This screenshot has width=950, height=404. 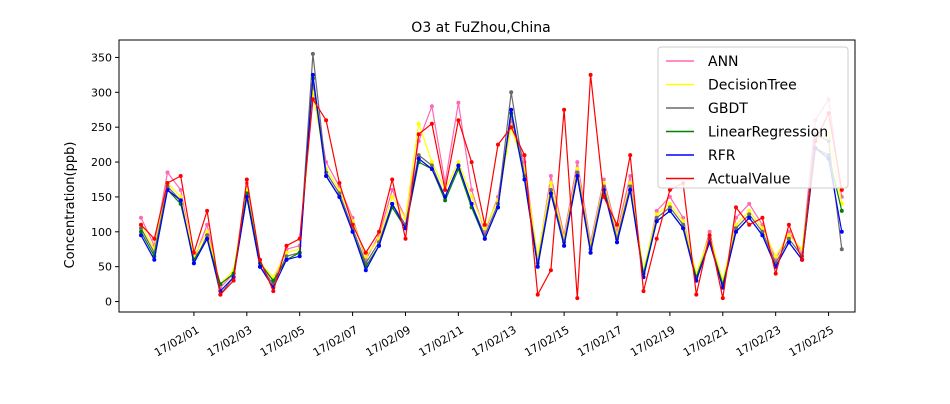 I want to click on legend-label: RFR, so click(x=722, y=156).